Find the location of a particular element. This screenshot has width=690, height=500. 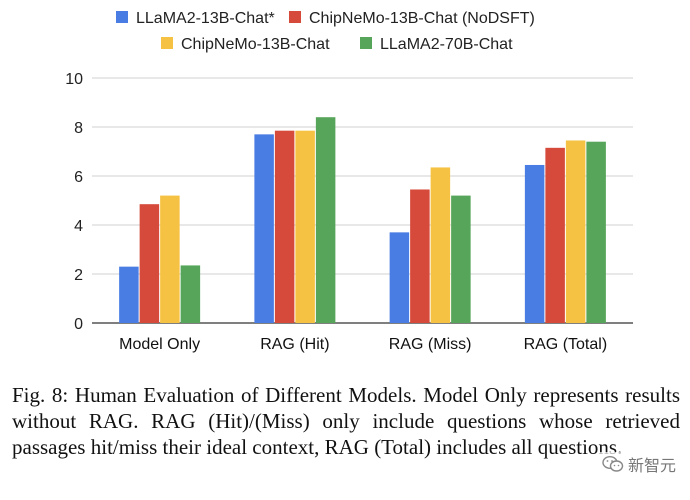

legend-label-chipnemo: ChipNeMo-13B-Chat is located at coordinates (255, 44).